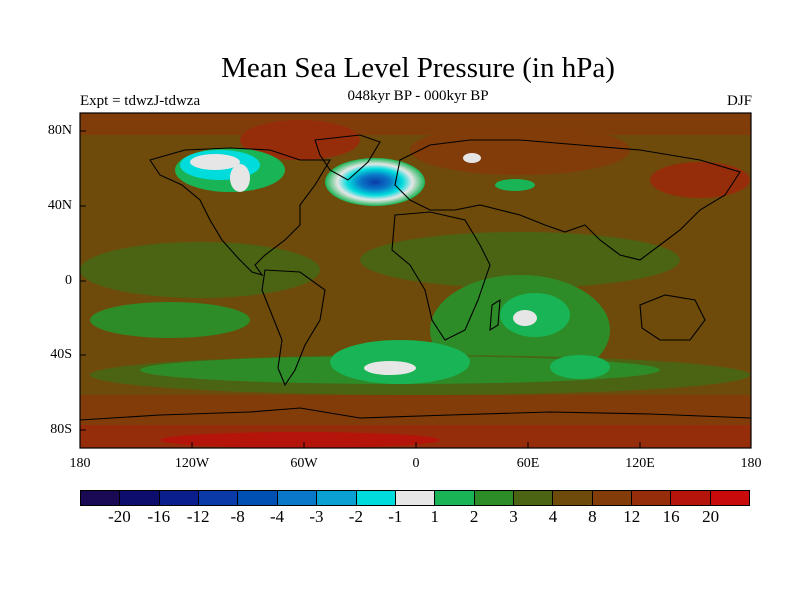 The image size is (800, 600). I want to click on y-tick-40n: 40N, so click(59, 205).